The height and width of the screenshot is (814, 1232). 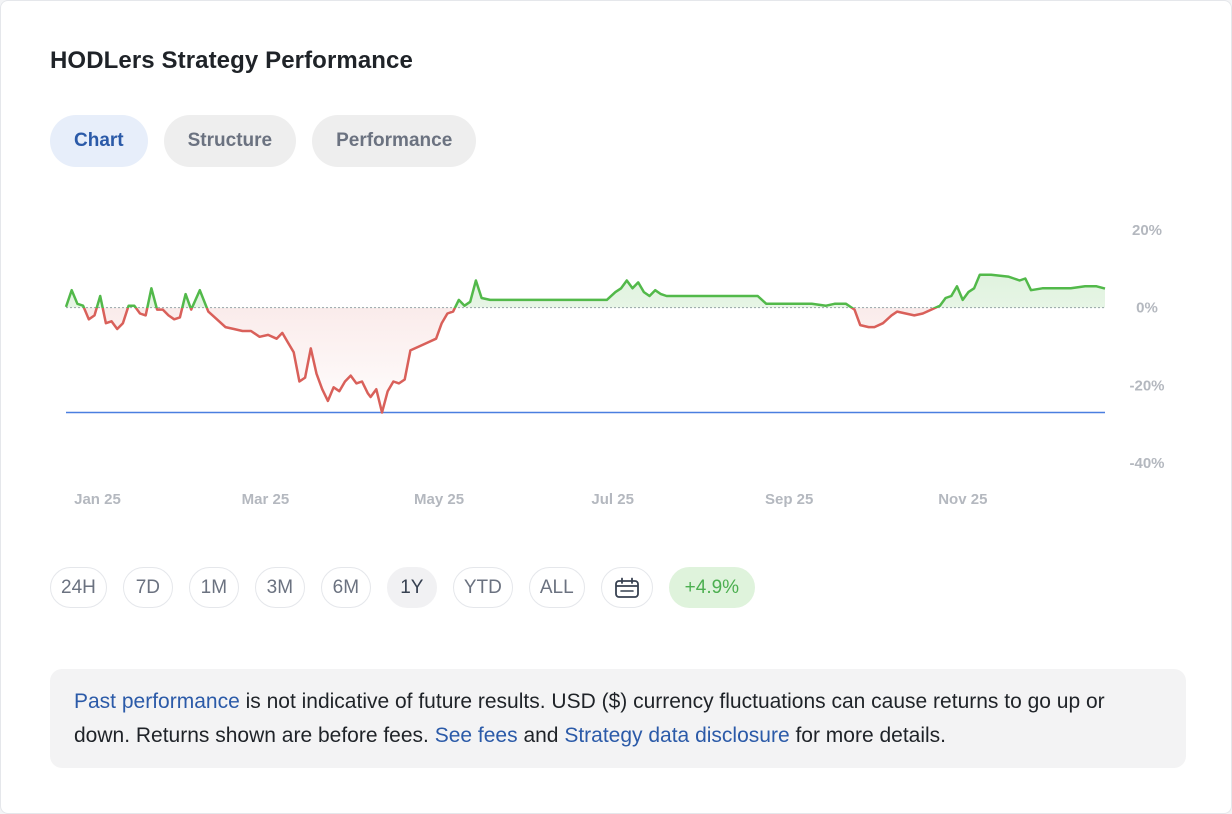 I want to click on range-7d-button: 7D, so click(x=147, y=587).